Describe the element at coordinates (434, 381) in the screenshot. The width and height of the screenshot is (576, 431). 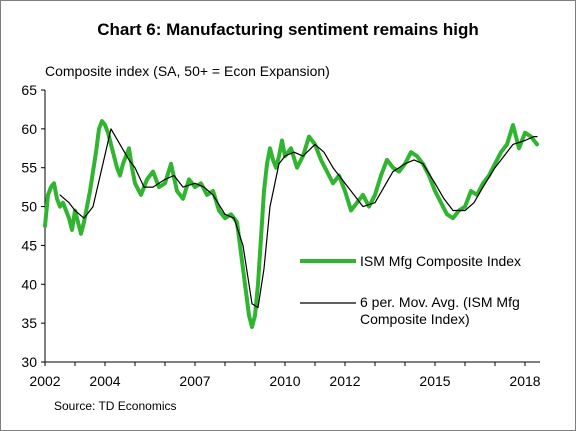
I see `x-tick-label: 2015` at that location.